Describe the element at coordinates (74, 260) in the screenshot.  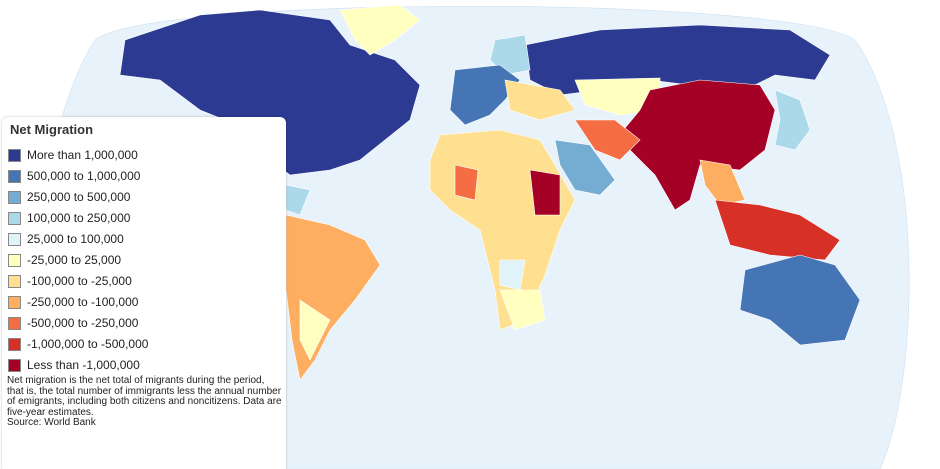
I see `legend-label: -25,000 to 25,000` at that location.